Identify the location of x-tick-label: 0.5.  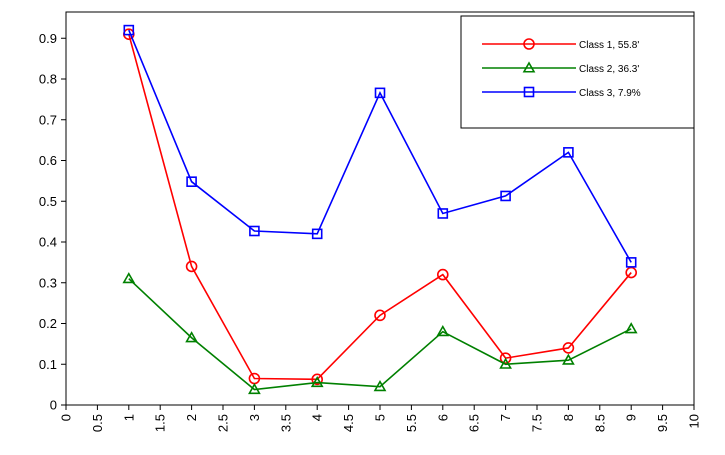
(97, 423).